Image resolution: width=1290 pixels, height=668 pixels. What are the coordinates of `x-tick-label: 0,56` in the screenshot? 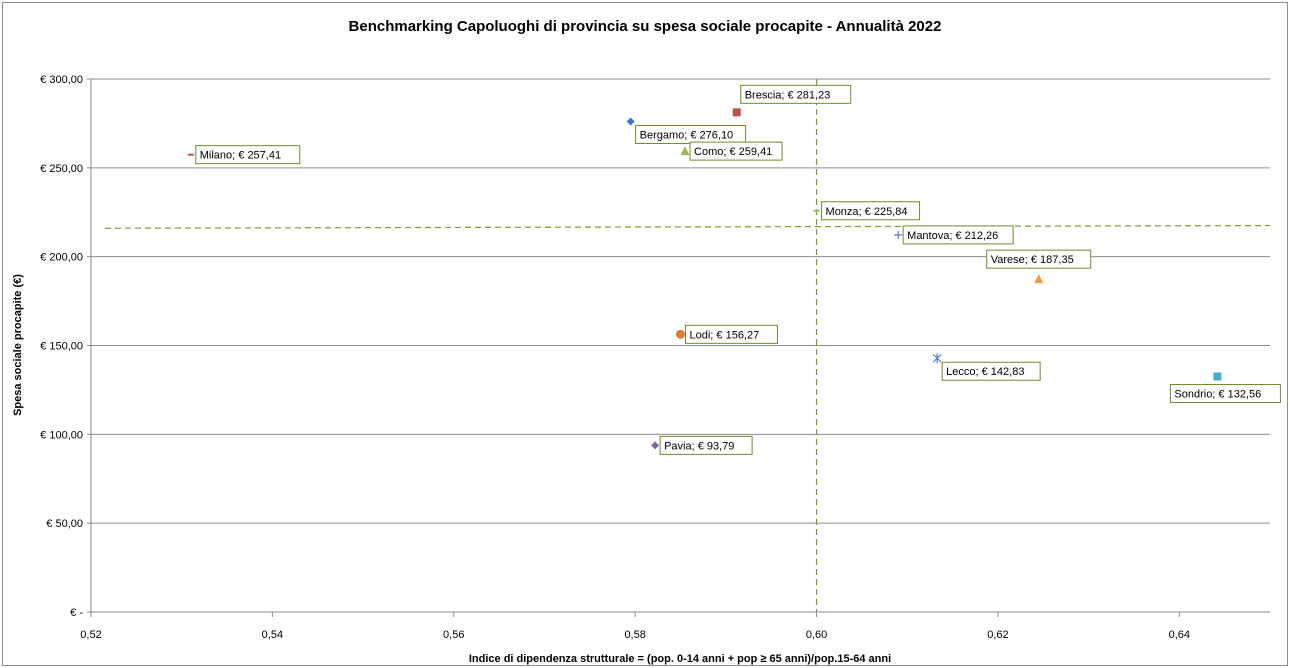 It's located at (453, 635).